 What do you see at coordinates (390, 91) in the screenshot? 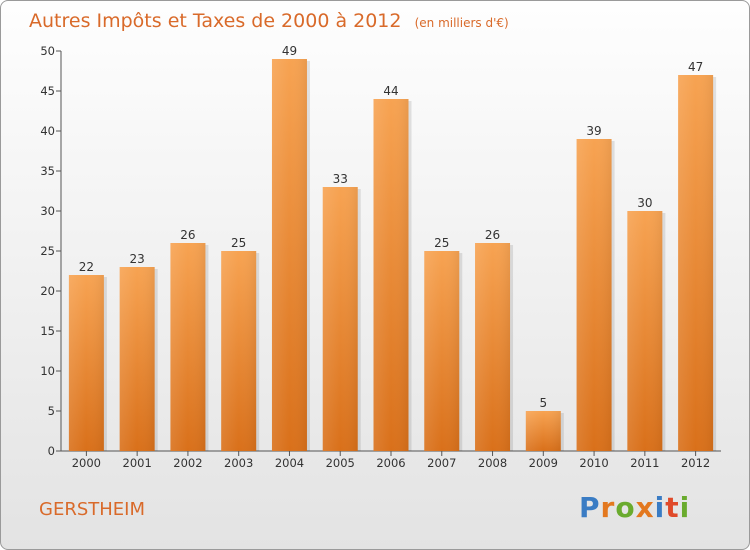
I see `value-label-2006: 44` at bounding box center [390, 91].